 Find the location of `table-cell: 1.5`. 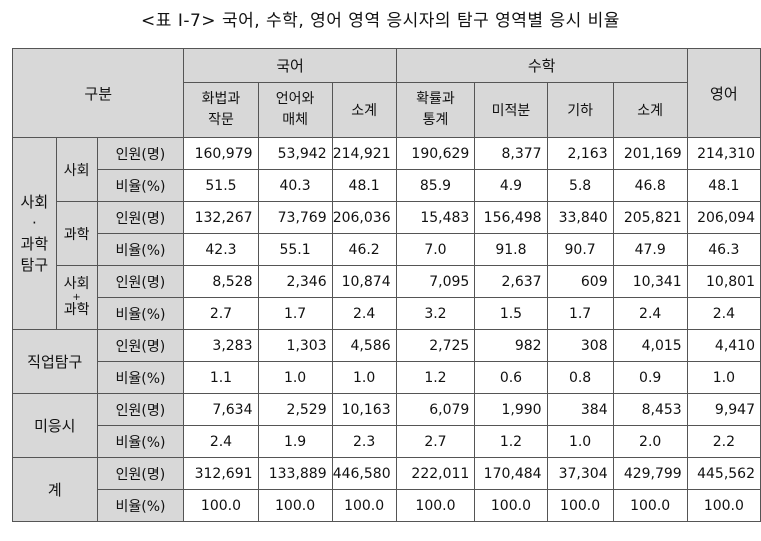

table-cell: 1.5 is located at coordinates (511, 313).